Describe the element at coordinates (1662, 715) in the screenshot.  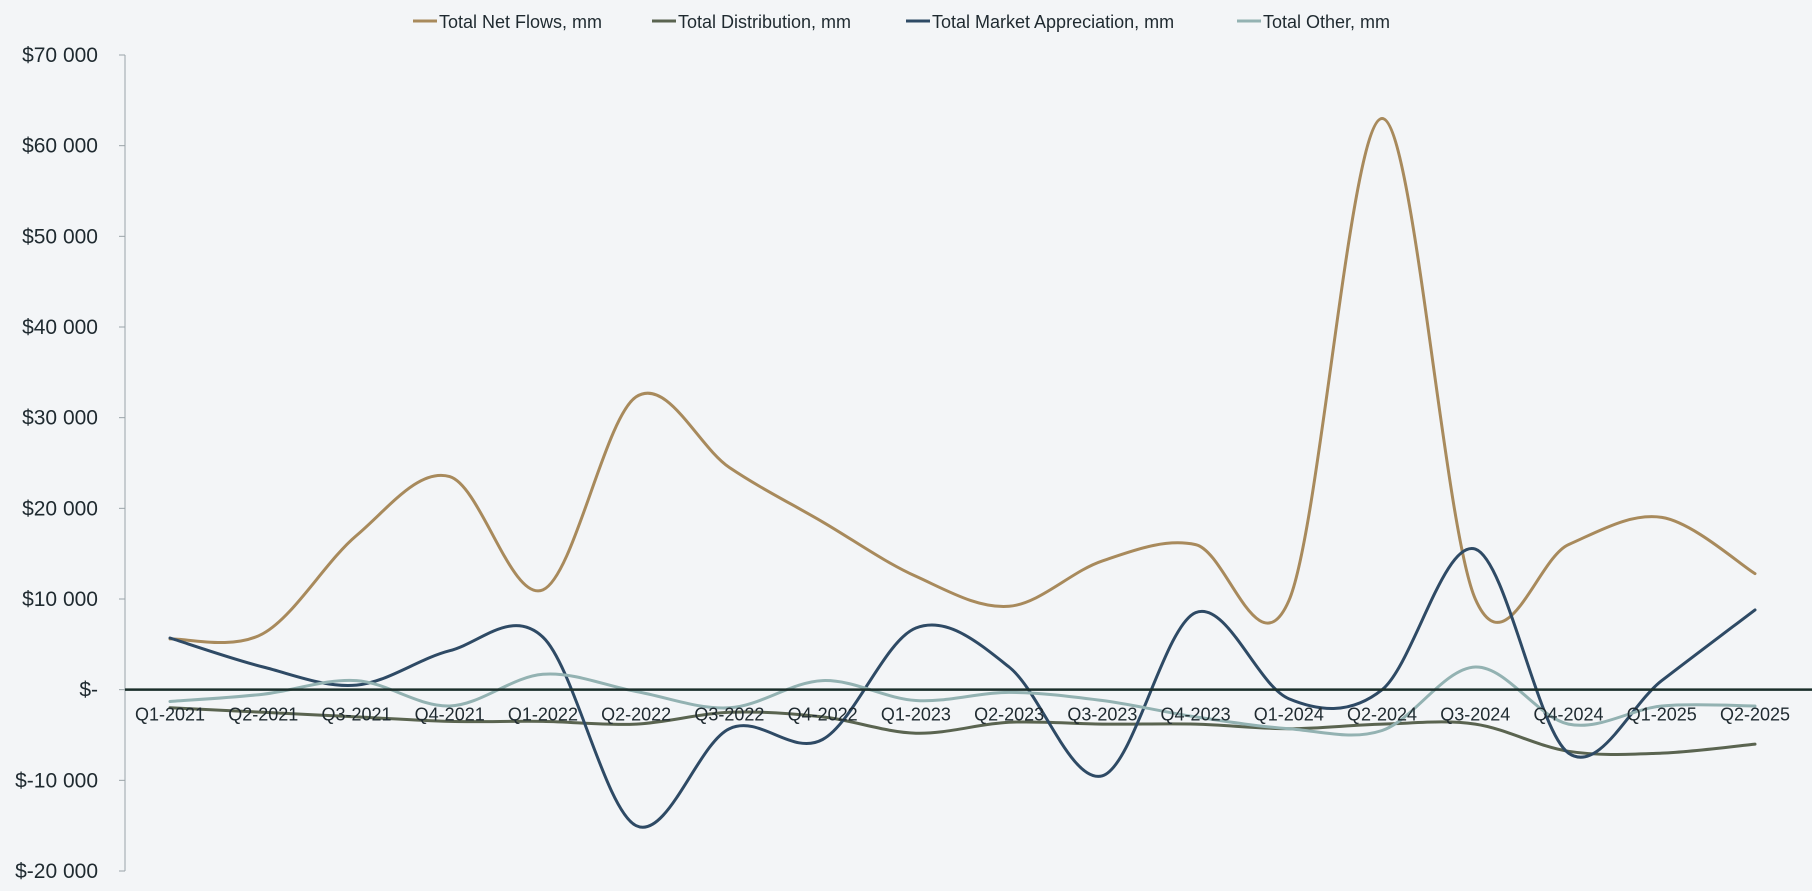
I see `x-tick-label: Q1-2025` at that location.